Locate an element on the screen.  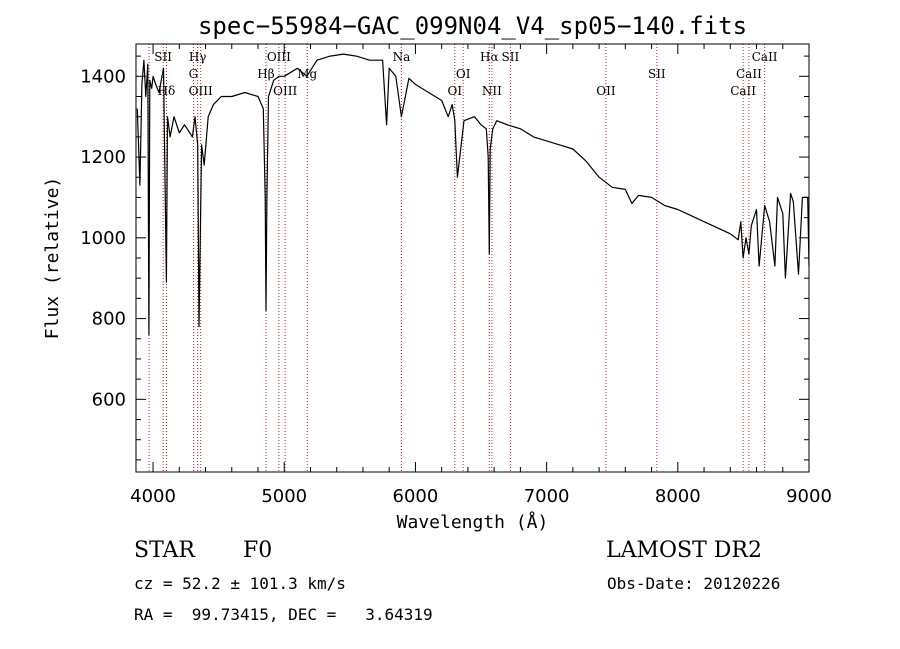
x-axis-label: Wavelength (Å) is located at coordinates (473, 522).